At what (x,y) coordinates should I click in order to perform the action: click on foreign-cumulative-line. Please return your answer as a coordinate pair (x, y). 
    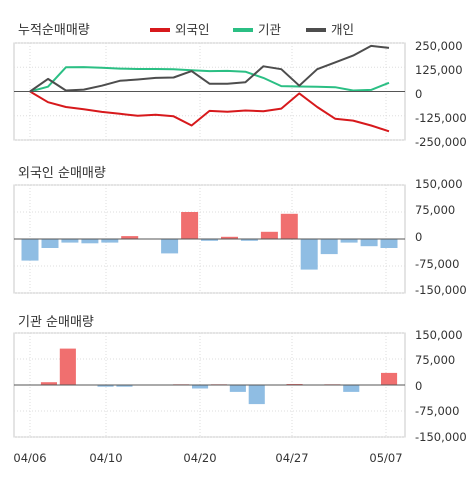
    Looking at the image, I should click on (209, 111).